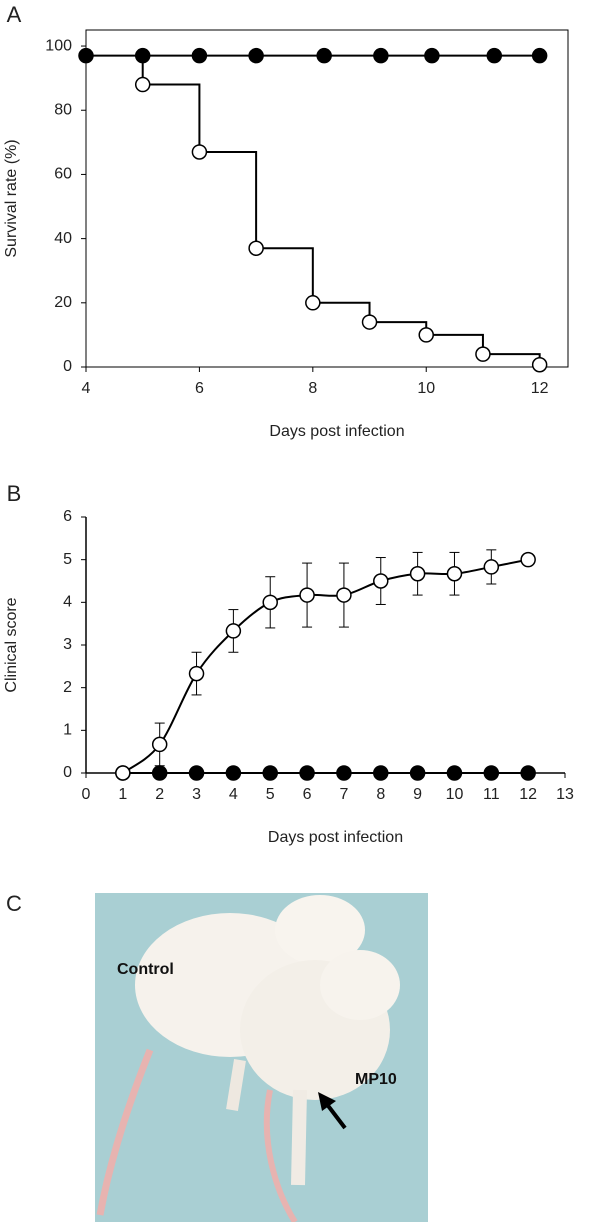 Image resolution: width=600 pixels, height=1222 pixels. I want to click on arrow-head, so click(327, 1101).